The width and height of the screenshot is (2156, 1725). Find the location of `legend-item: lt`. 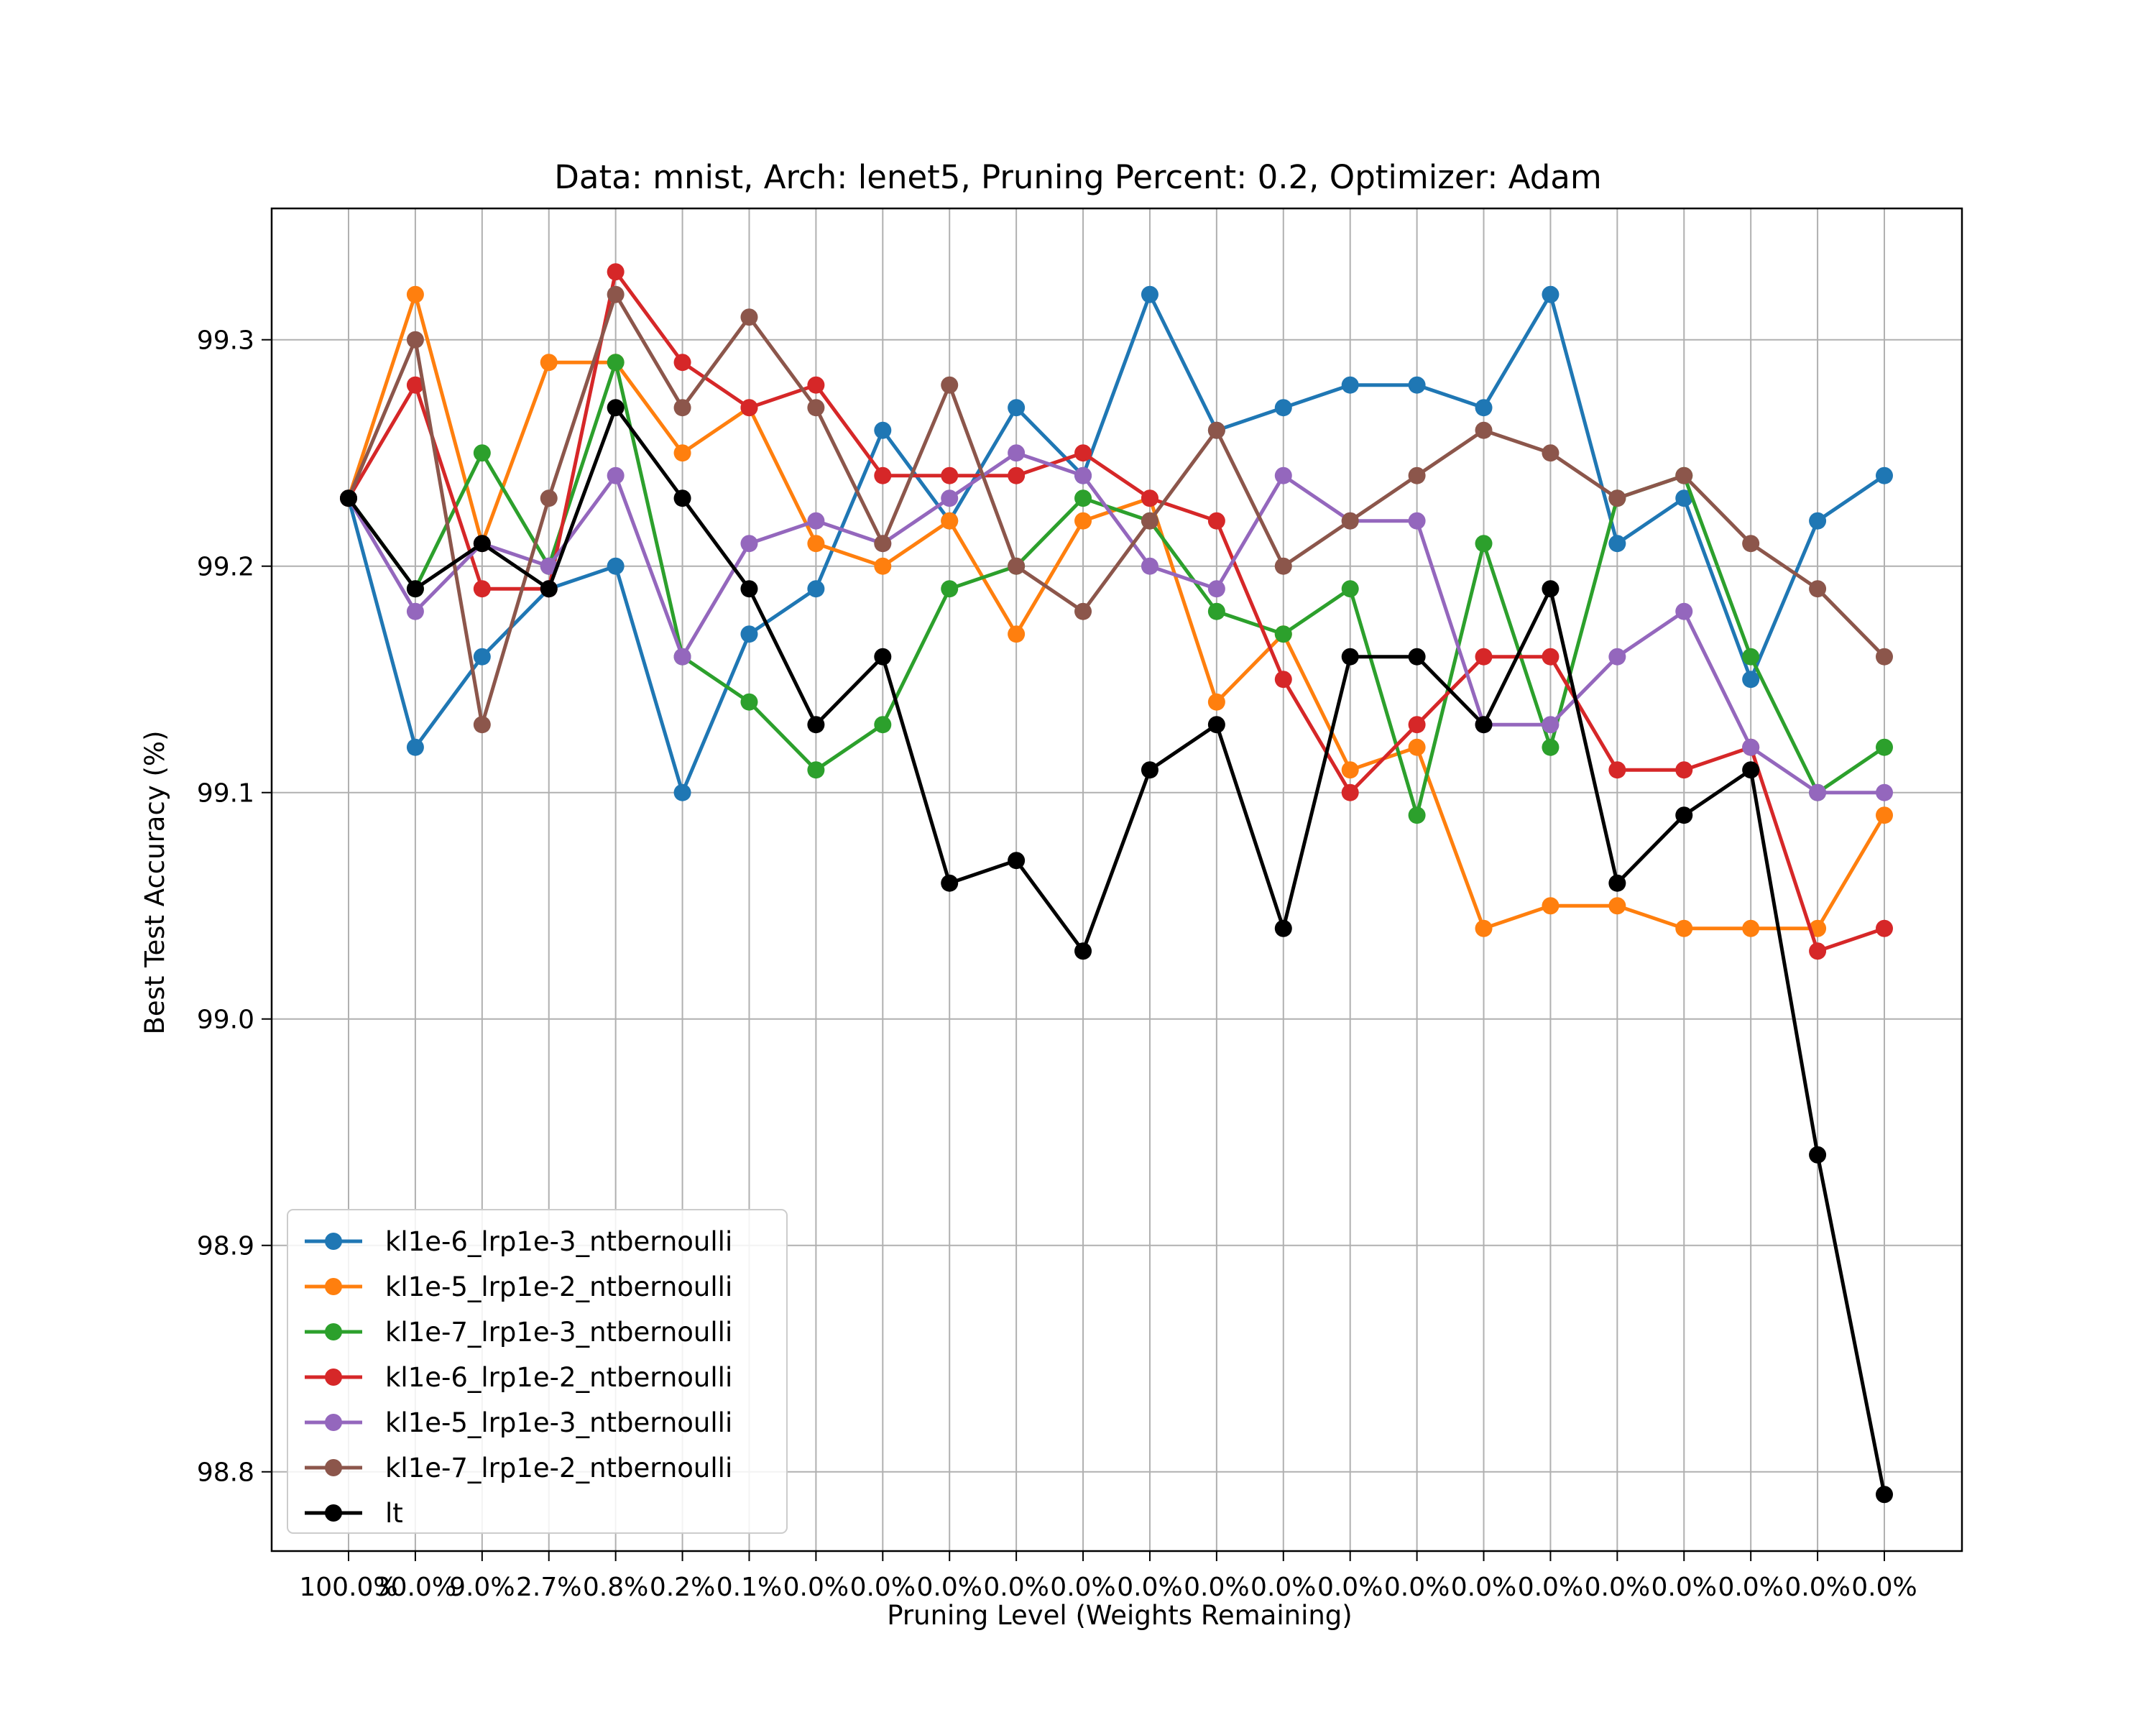

legend-item: lt is located at coordinates (354, 1513).